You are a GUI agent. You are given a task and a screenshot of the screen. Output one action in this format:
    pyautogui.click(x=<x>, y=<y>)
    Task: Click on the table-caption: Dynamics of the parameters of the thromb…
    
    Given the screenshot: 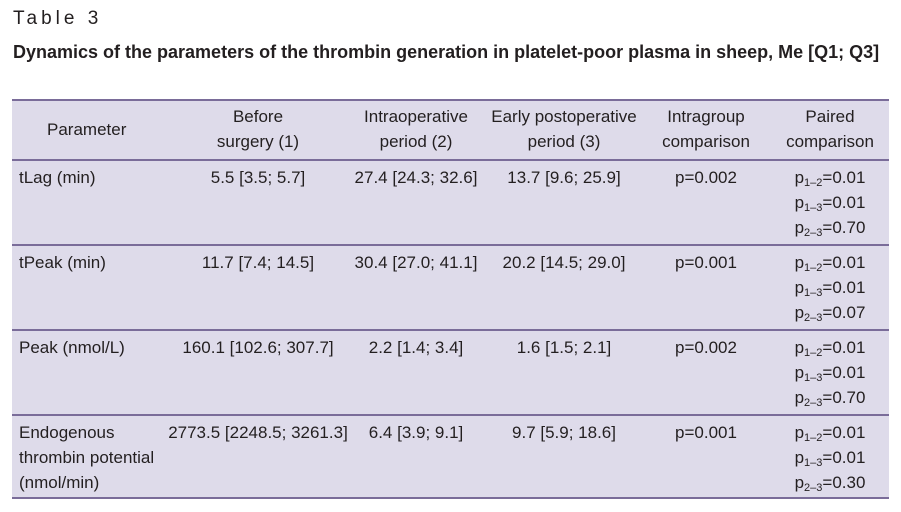 What is the action you would take?
    pyautogui.click(x=446, y=52)
    